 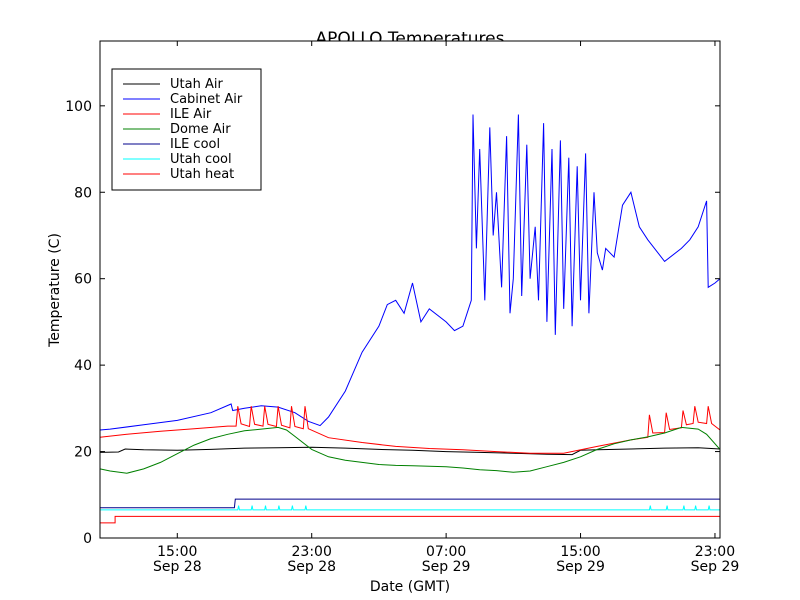 I want to click on legend-label-dome-air: Dome Air, so click(x=200, y=129).